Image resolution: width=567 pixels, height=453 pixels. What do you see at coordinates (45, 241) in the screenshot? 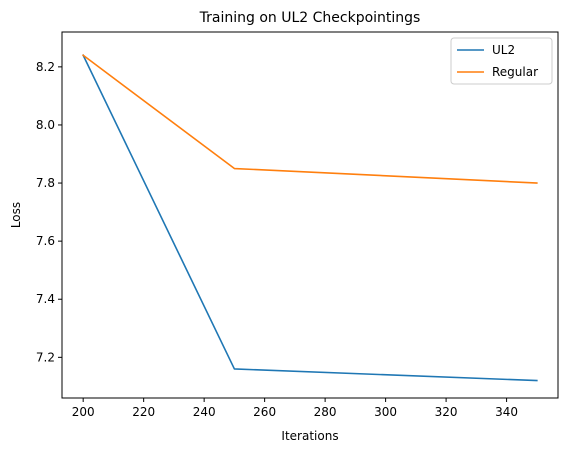
I see `y-tick-label: 7.6` at bounding box center [45, 241].